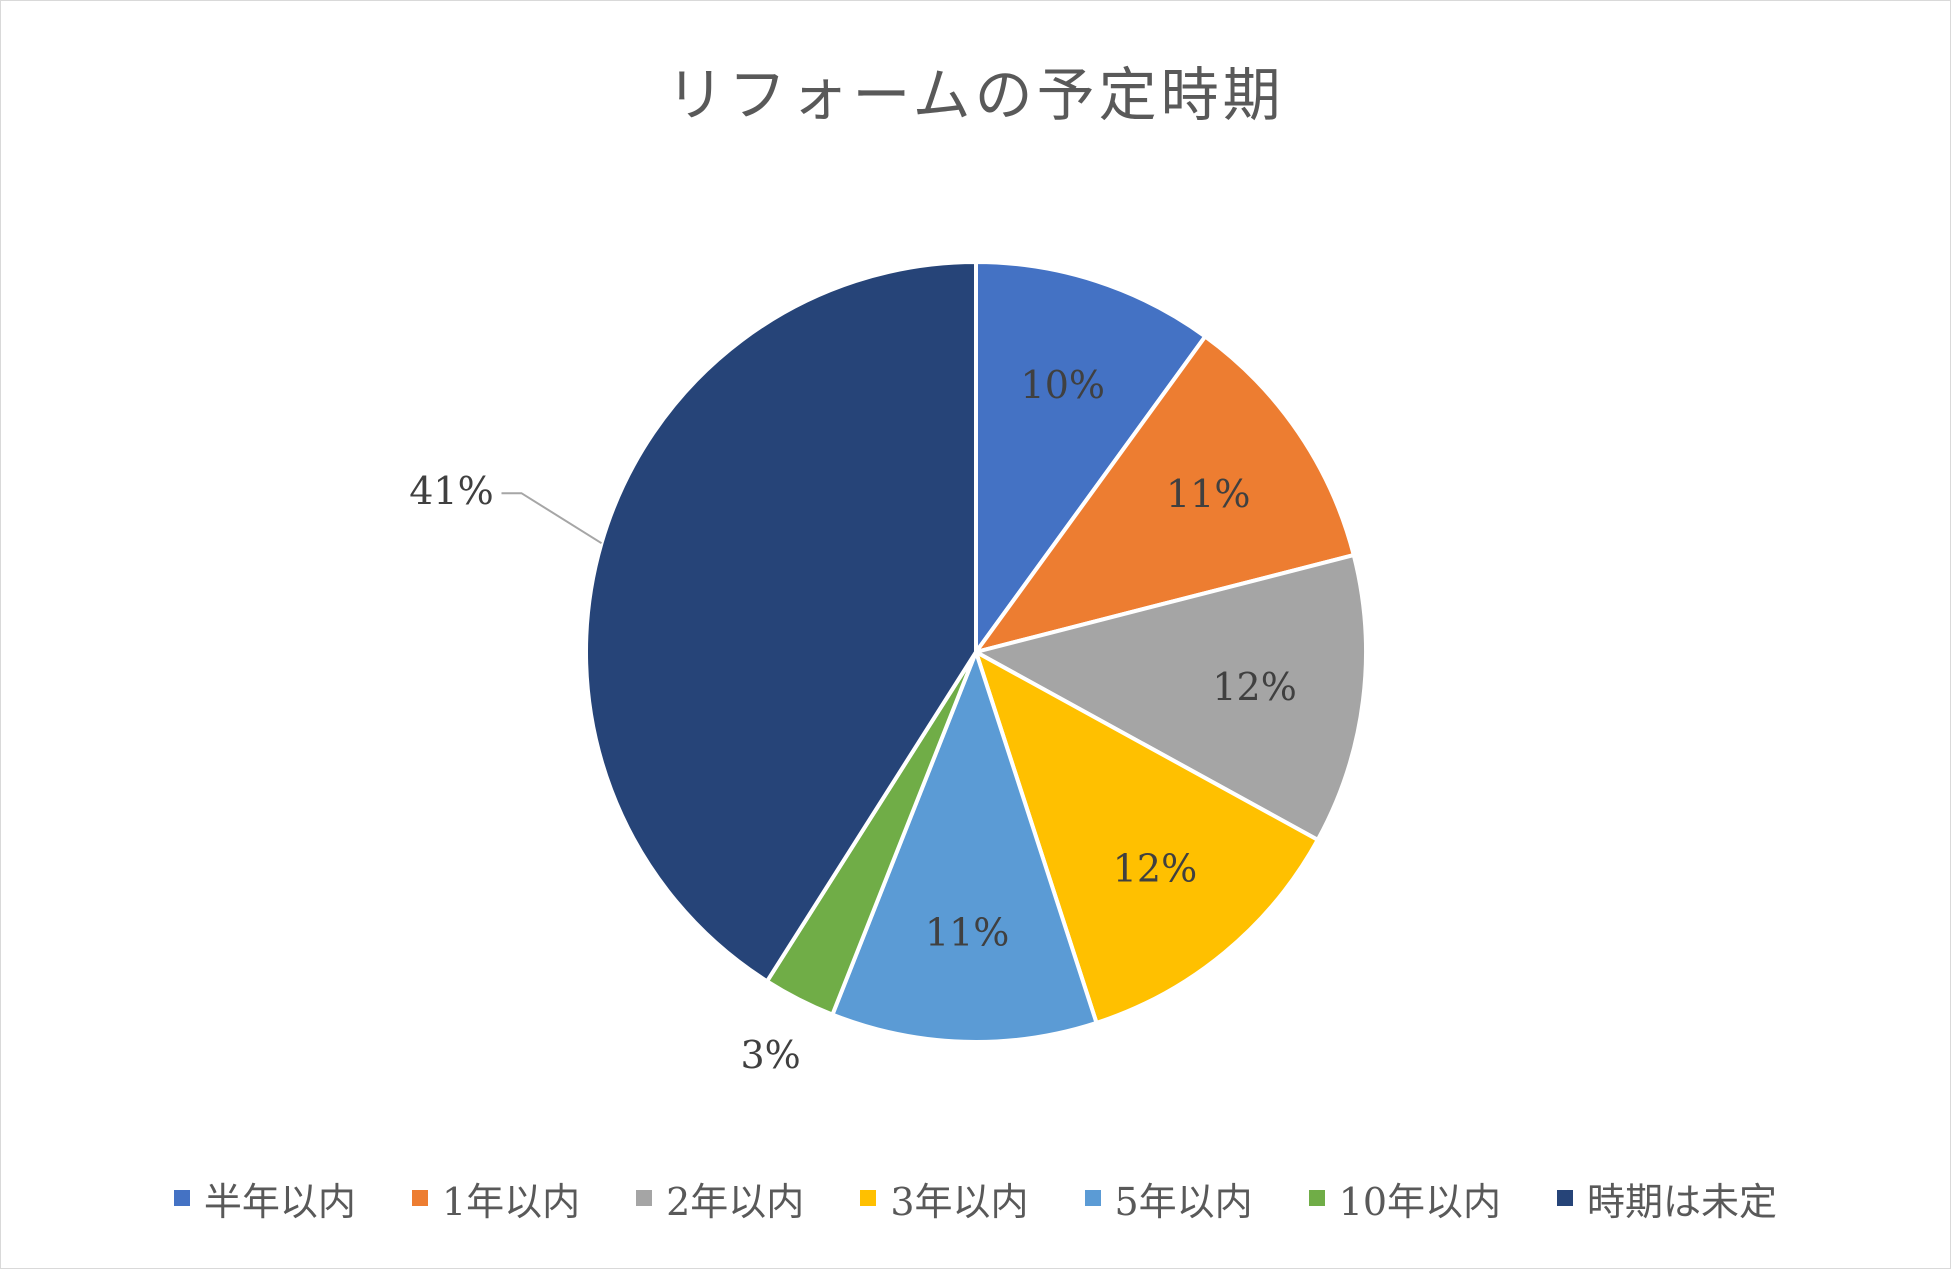 The height and width of the screenshot is (1269, 1951). Describe the element at coordinates (959, 1201) in the screenshot. I see `legend-label-3: 3年以内` at that location.